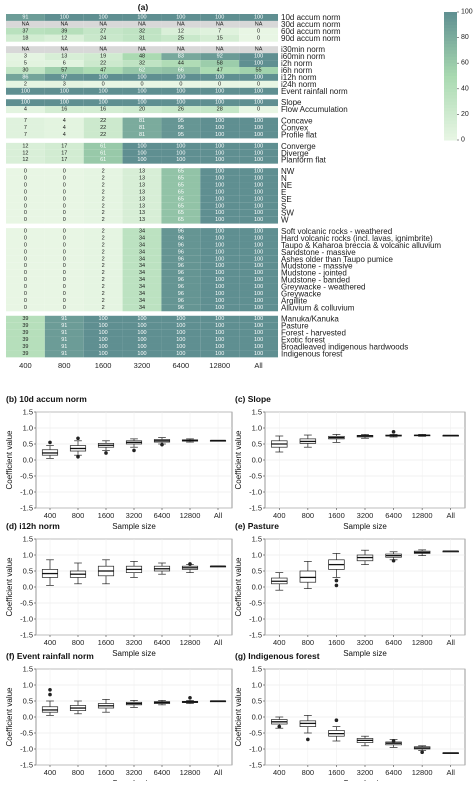  What do you see at coordinates (181, 135) in the screenshot?
I see `heatmap-cell-value: 95` at bounding box center [181, 135].